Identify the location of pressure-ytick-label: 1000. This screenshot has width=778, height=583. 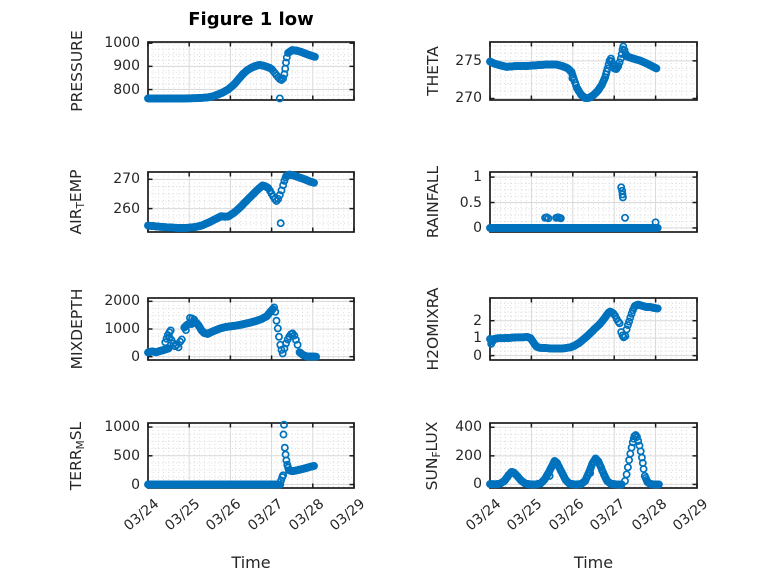
(122, 43).